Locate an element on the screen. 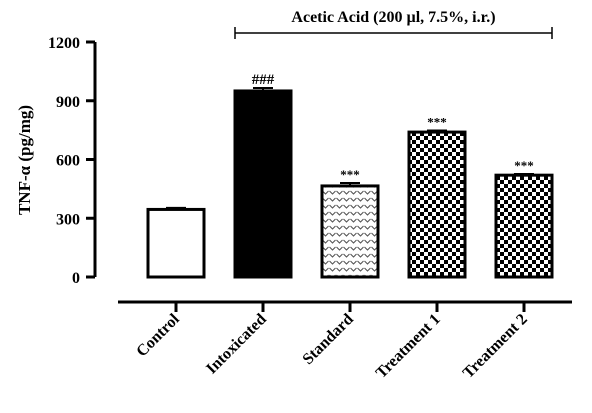  y-tick-label: 600 is located at coordinates (68, 161).